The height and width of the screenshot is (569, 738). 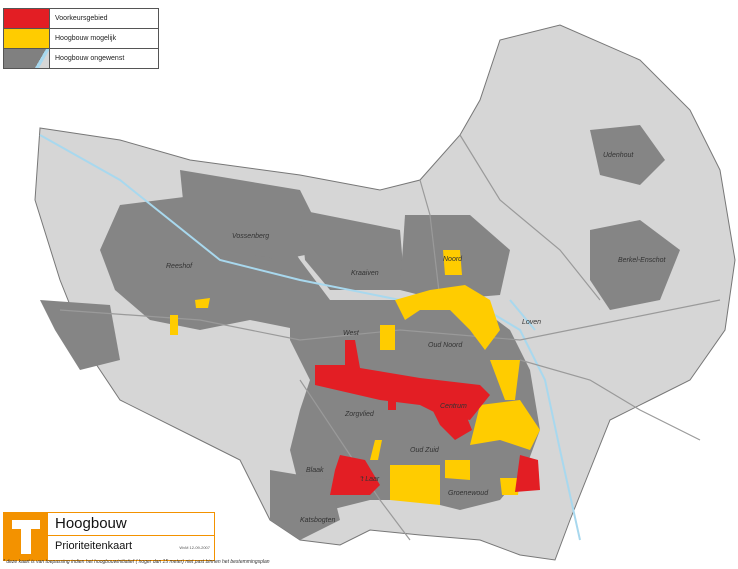 I want to click on label-berkel-enschot: Berkel-Enschot, so click(x=642, y=260).